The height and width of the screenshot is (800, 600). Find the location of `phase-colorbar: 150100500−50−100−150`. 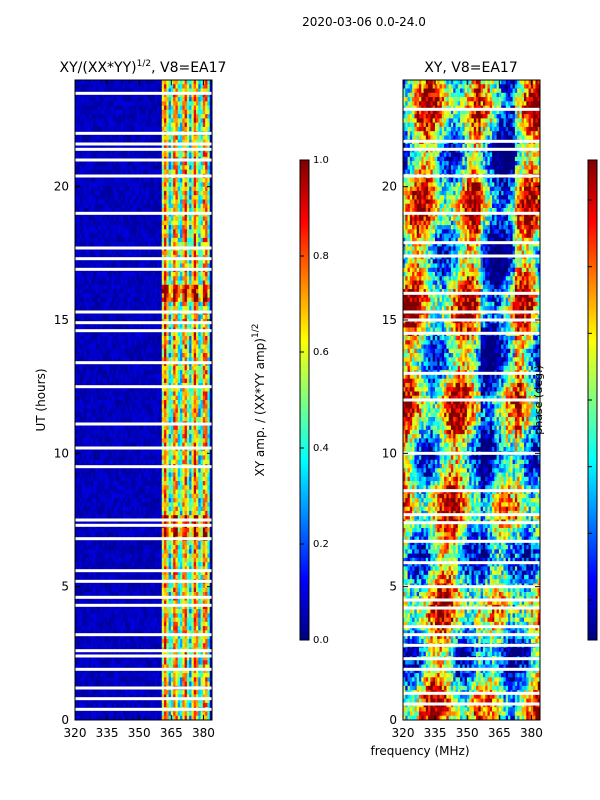

phase-colorbar: 150100500−50−100−150 is located at coordinates (592, 400).